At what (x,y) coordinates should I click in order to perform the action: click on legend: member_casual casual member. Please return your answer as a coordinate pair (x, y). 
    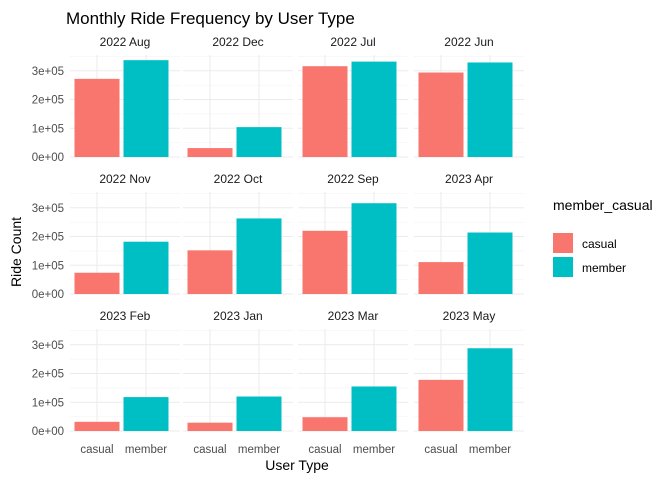
    Looking at the image, I should click on (603, 237).